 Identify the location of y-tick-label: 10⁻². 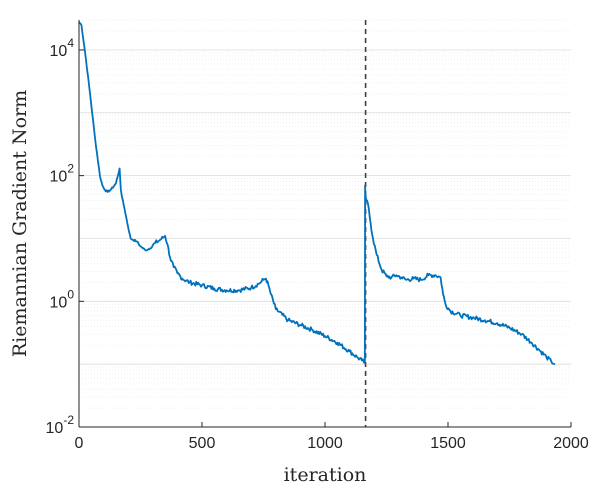
(60, 425).